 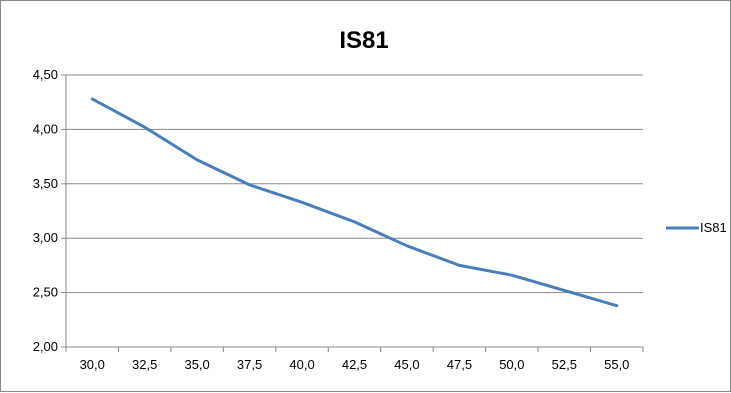 I want to click on x-tick-label: 52,5, so click(x=564, y=364).